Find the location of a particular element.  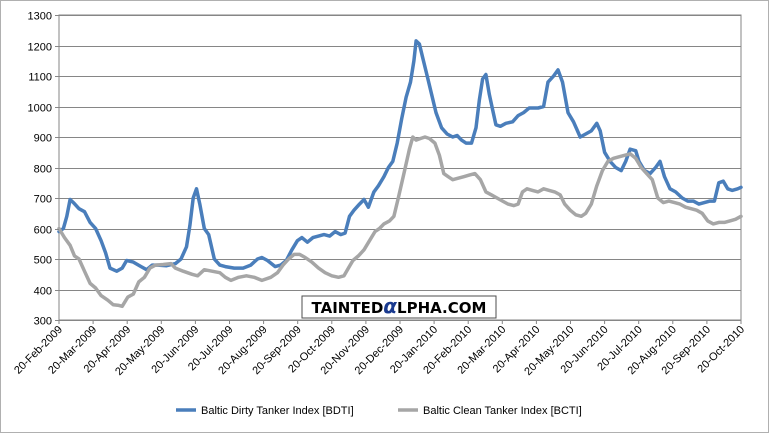

watermark-logo: TAINTEDαLPHA.COM is located at coordinates (399, 306).